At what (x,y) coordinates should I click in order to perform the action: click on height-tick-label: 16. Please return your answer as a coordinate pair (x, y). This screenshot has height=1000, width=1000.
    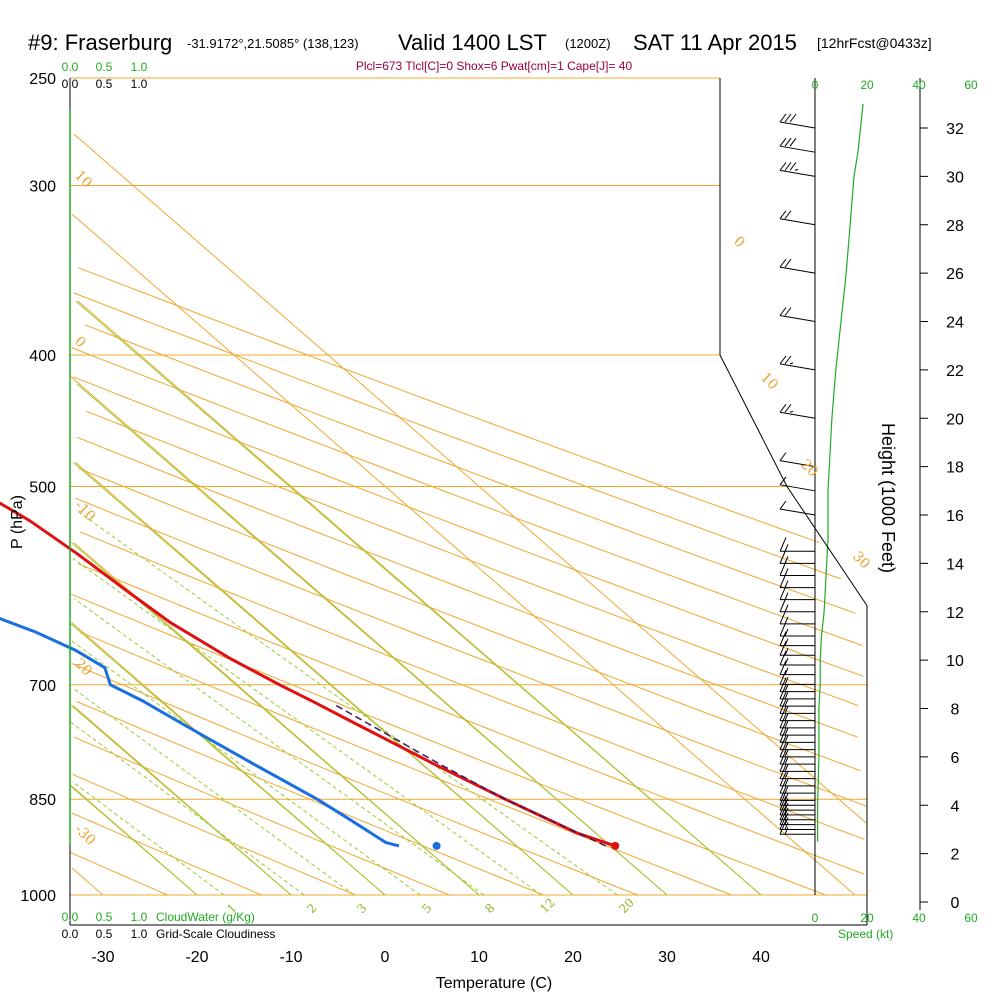
    Looking at the image, I should click on (955, 516).